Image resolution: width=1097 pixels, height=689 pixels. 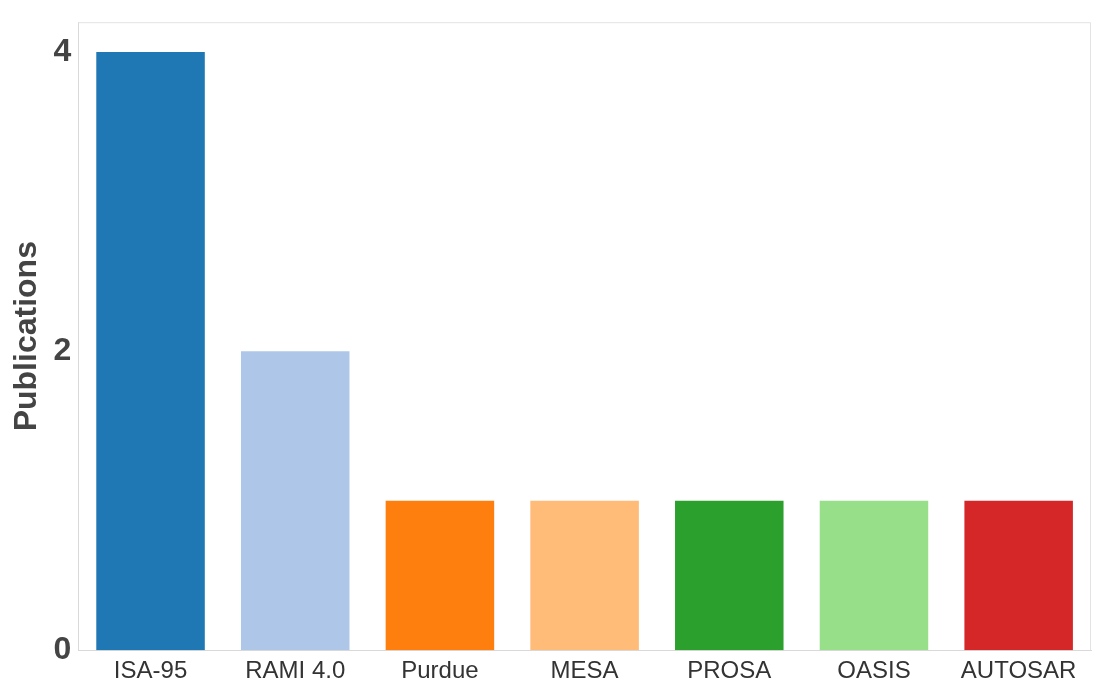 I want to click on x-tick-label: MESA, so click(x=584, y=670).